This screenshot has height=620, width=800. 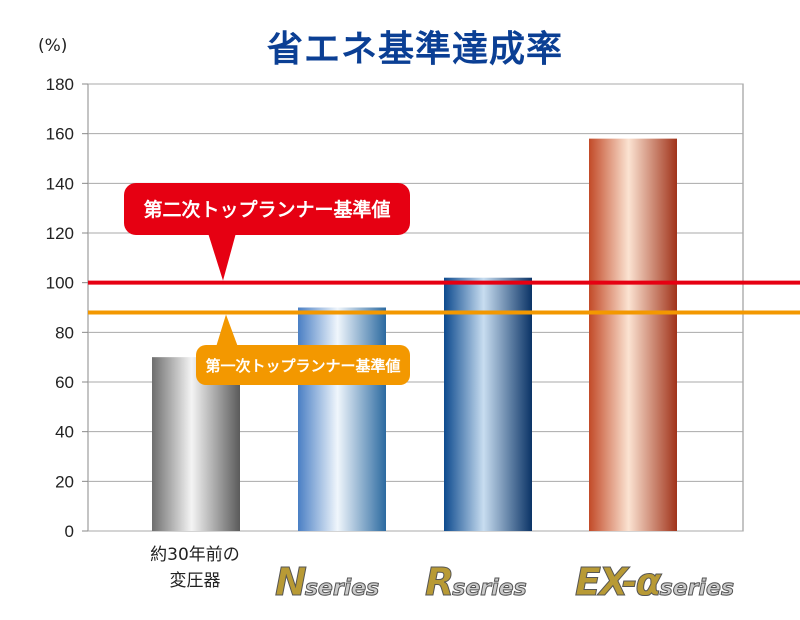 What do you see at coordinates (64, 481) in the screenshot?
I see `y-tick-label: 20` at bounding box center [64, 481].